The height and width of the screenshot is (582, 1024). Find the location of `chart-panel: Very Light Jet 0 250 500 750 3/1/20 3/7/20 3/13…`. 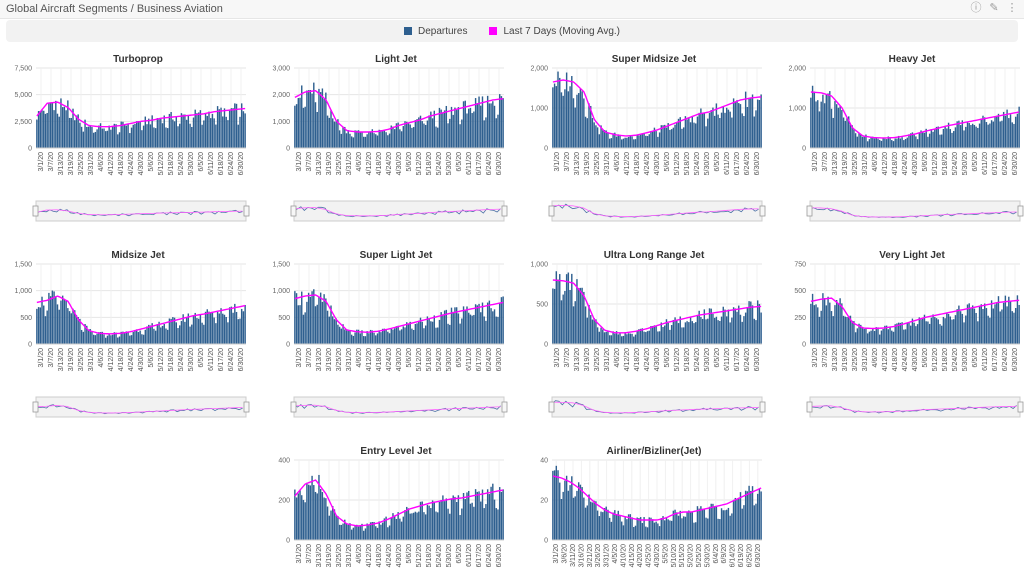

chart-panel: Very Light Jet 0 250 500 750 3/1/20 3/7/20 3/13… is located at coordinates (899, 336).